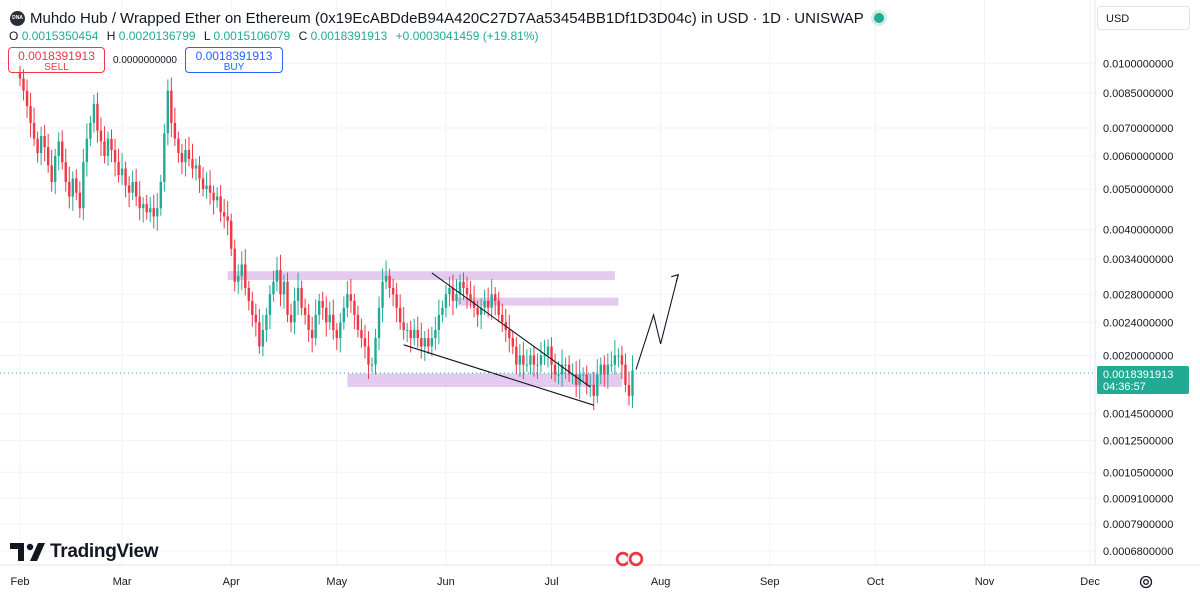 This screenshot has height=597, width=1200. I want to click on price-axis-tick: 0.0009100000, so click(1138, 499).